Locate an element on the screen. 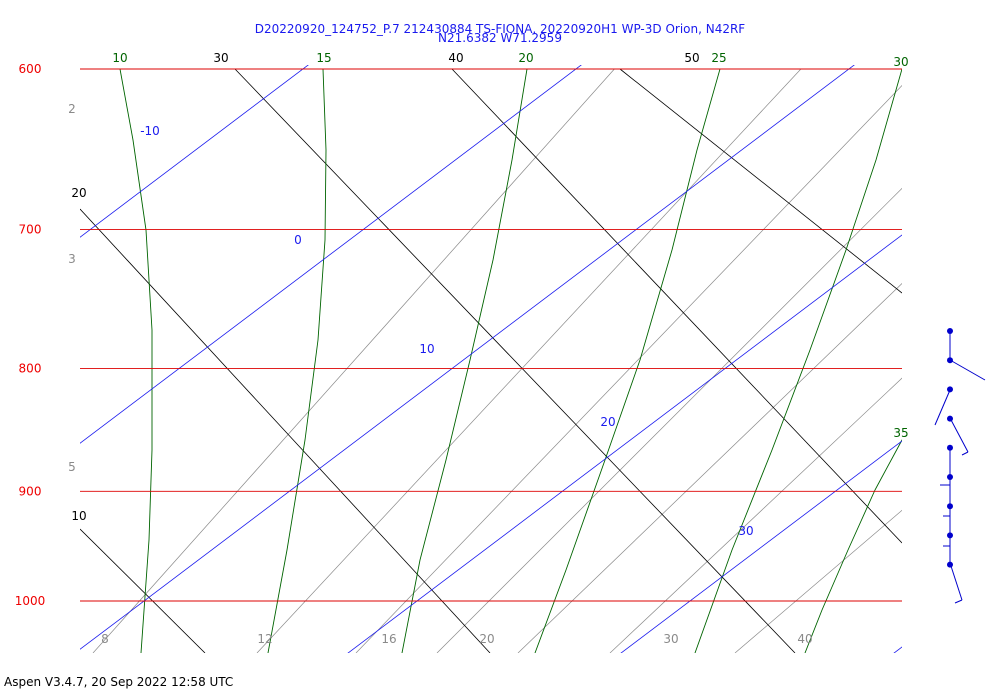 The image size is (1000, 700). mixing-ratio-label: 3 is located at coordinates (72, 259).